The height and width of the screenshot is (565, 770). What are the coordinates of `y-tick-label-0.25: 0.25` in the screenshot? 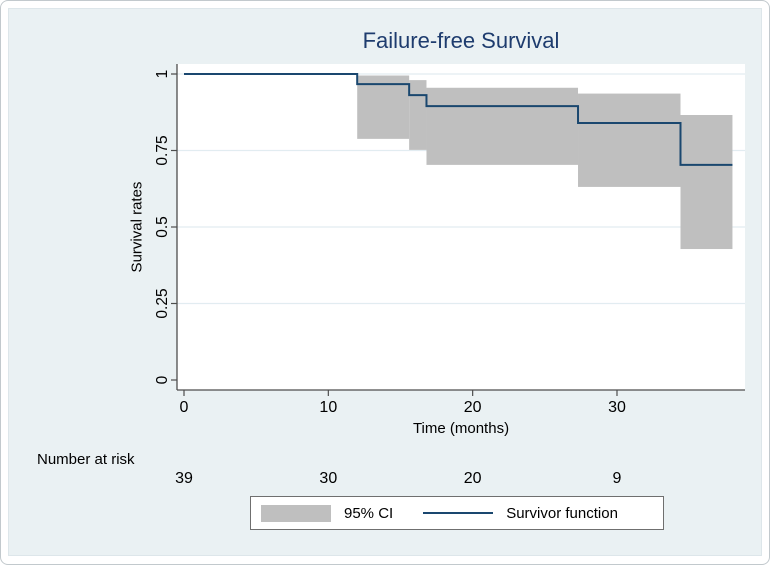 It's located at (162, 303).